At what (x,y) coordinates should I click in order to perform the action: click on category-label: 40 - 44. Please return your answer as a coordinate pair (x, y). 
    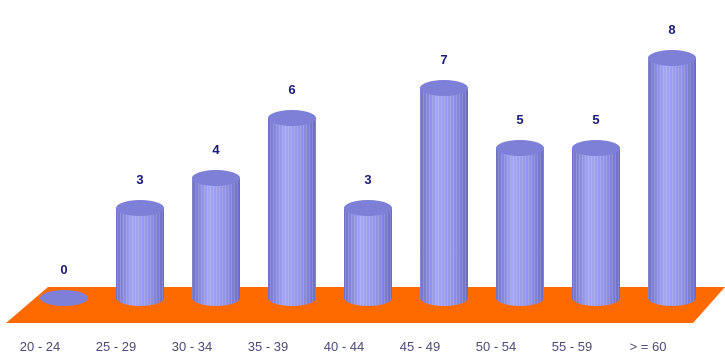
    Looking at the image, I should click on (344, 346).